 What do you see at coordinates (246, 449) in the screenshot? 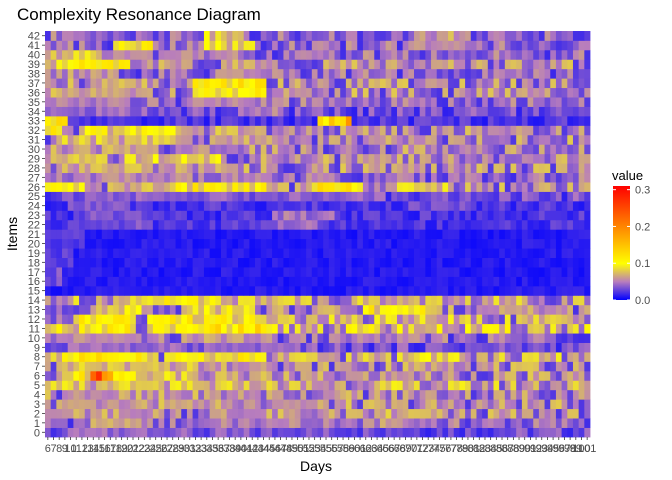
I see `x-tick-label: 41` at bounding box center [246, 449].